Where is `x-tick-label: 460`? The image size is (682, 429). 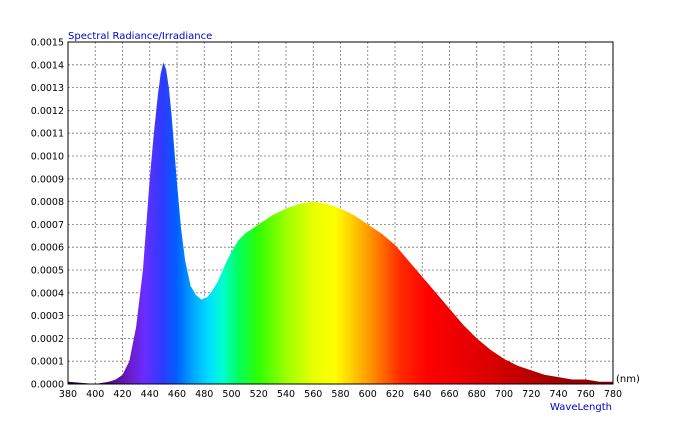
x-tick-label: 460 is located at coordinates (177, 394).